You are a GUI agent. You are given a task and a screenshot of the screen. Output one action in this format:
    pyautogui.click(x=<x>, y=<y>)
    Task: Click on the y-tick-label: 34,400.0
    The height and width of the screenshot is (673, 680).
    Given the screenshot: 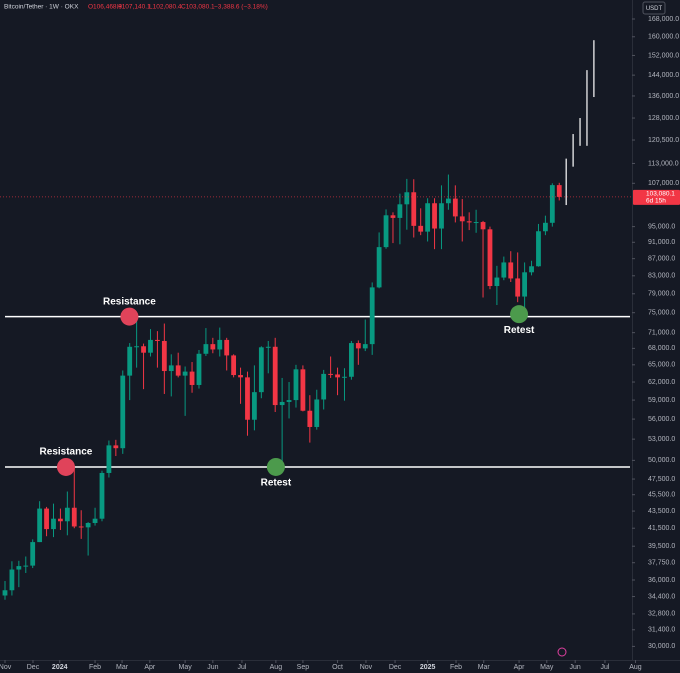 What is the action you would take?
    pyautogui.click(x=661, y=596)
    